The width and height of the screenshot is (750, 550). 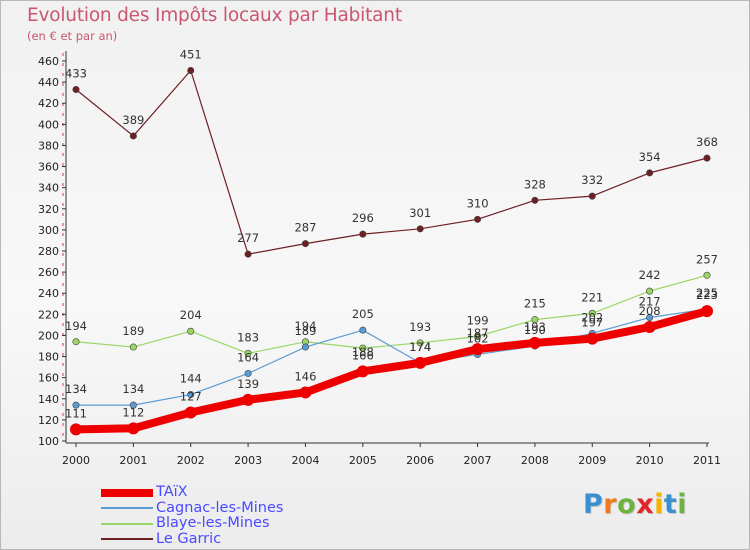 What do you see at coordinates (189, 538) in the screenshot?
I see `legend-label: Le Garric` at bounding box center [189, 538].